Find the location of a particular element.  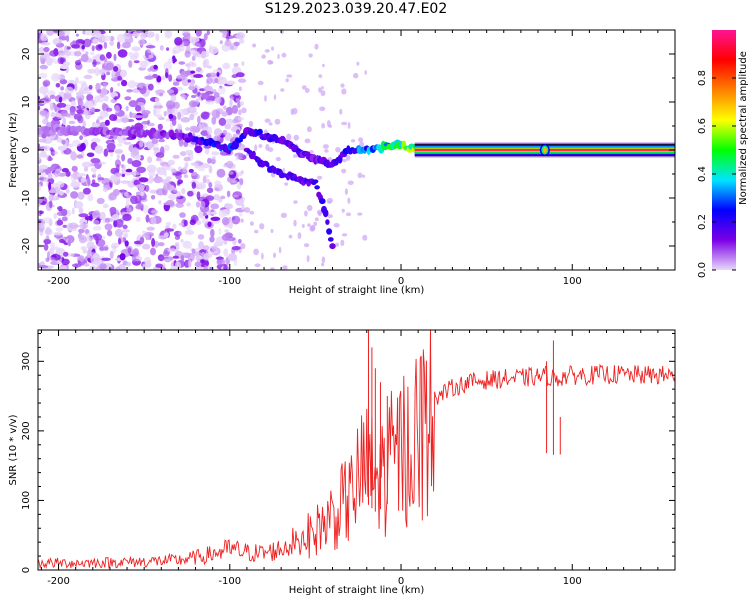

snr-x-tick-label: 100 is located at coordinates (572, 581).